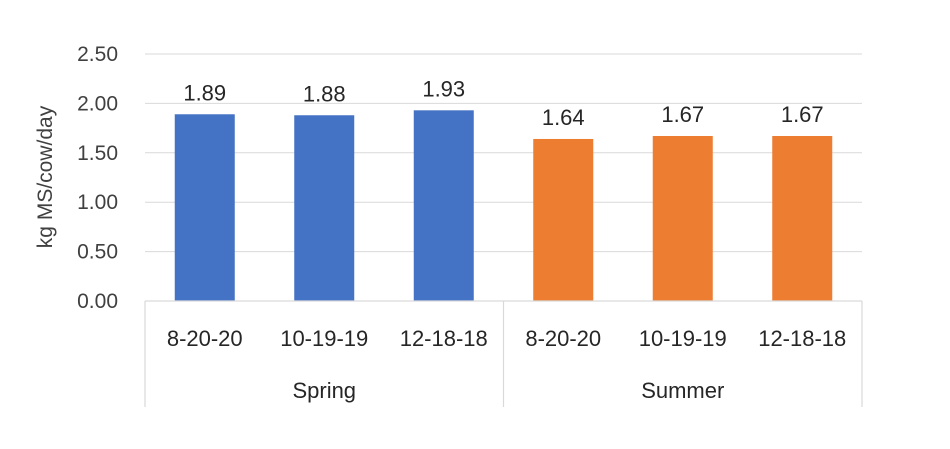 This screenshot has height=449, width=950. I want to click on data-label: 1.64, so click(563, 117).